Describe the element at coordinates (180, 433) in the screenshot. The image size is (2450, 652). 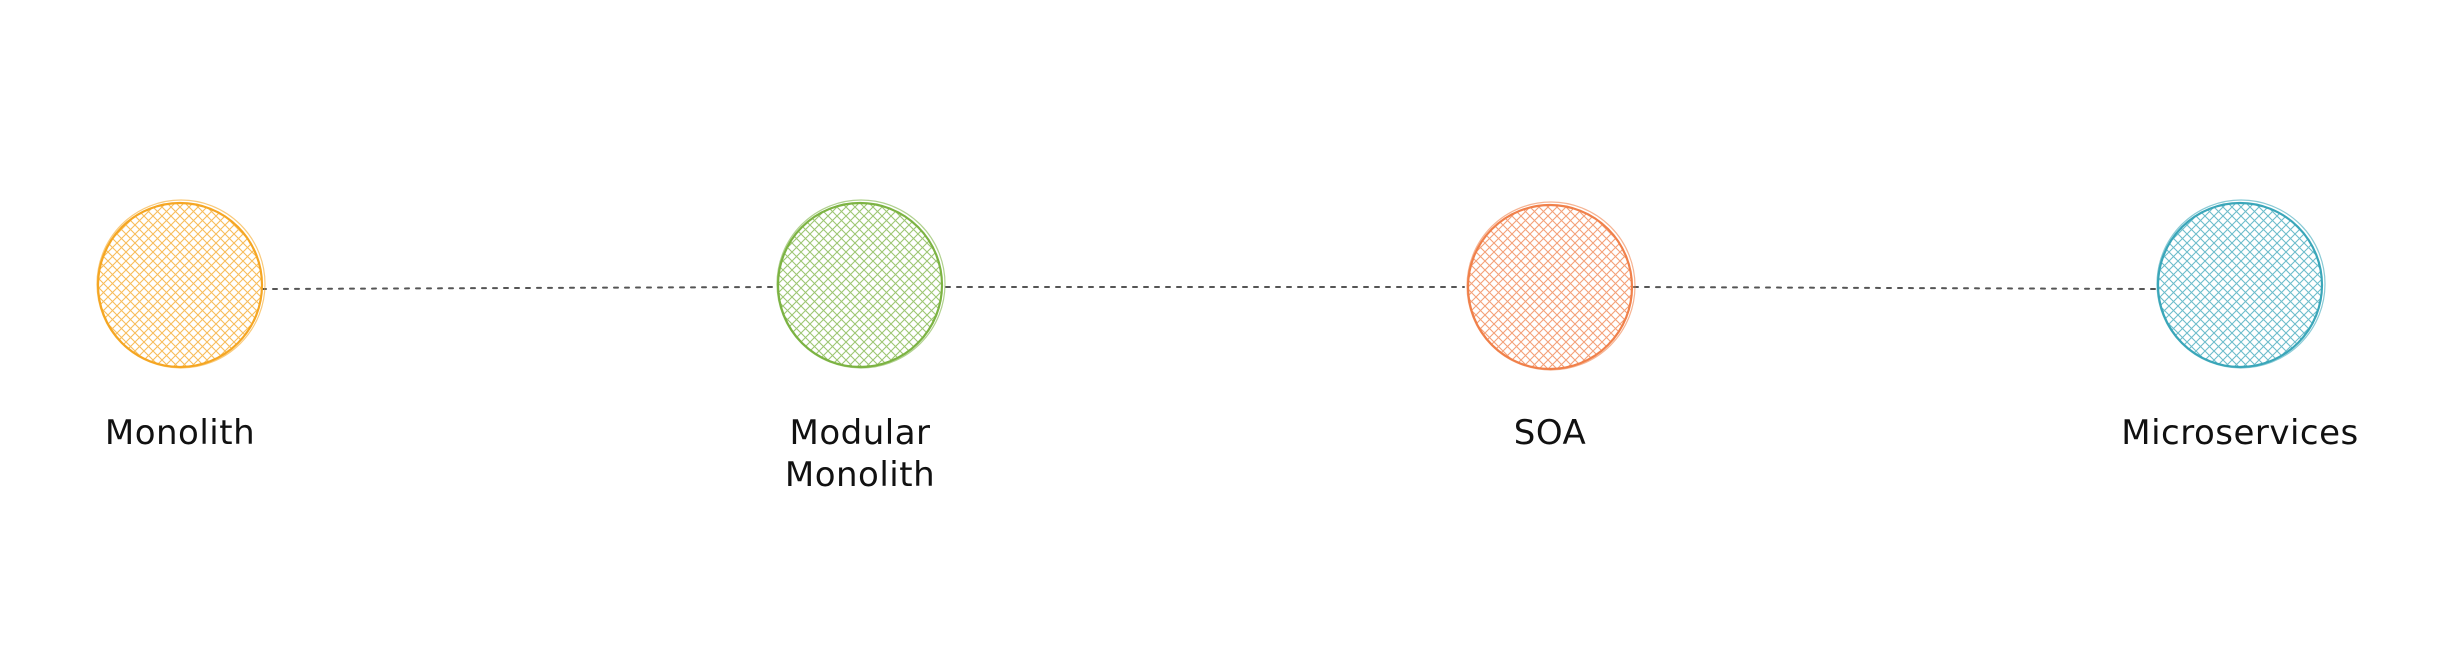
I see `label-monolith: Monolith` at that location.